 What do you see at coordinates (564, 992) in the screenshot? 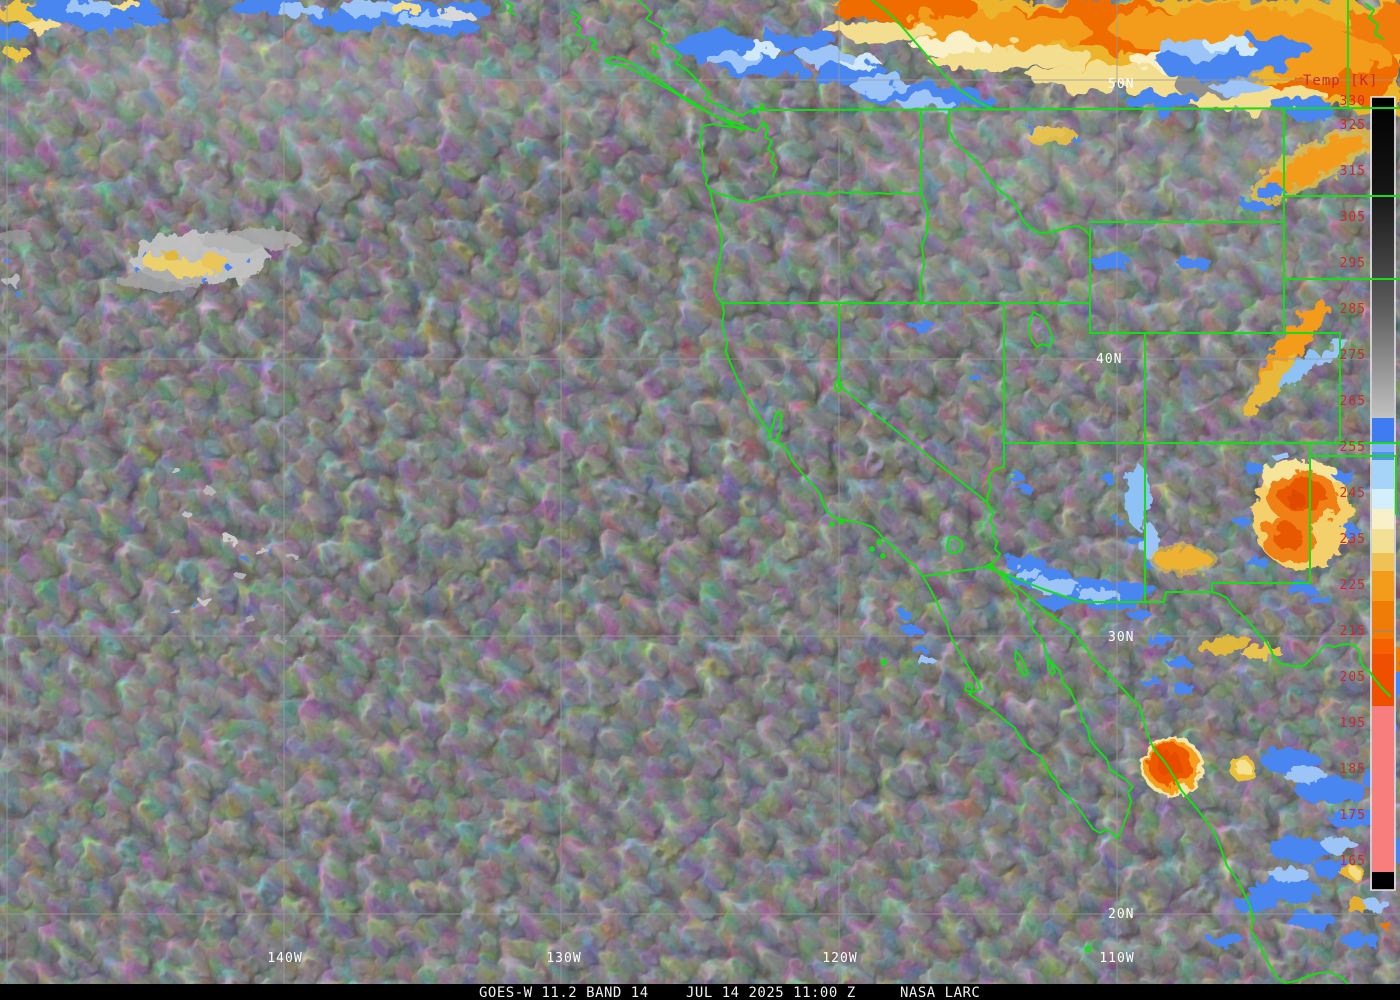
I see `caption-product: GOES-W 11.2 BAND 14` at bounding box center [564, 992].